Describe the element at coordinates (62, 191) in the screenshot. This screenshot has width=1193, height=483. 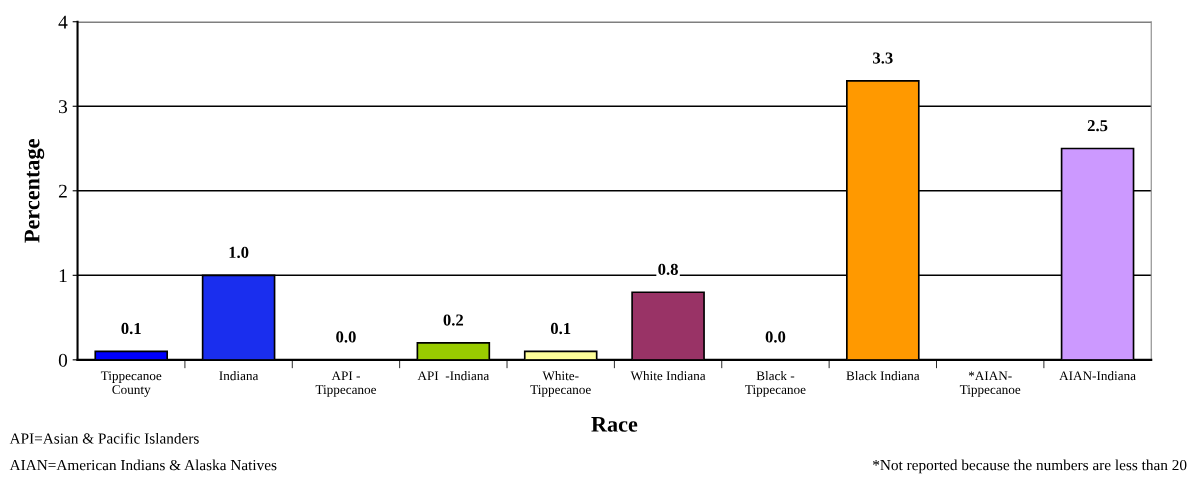
I see `y-tick-label: 2` at that location.